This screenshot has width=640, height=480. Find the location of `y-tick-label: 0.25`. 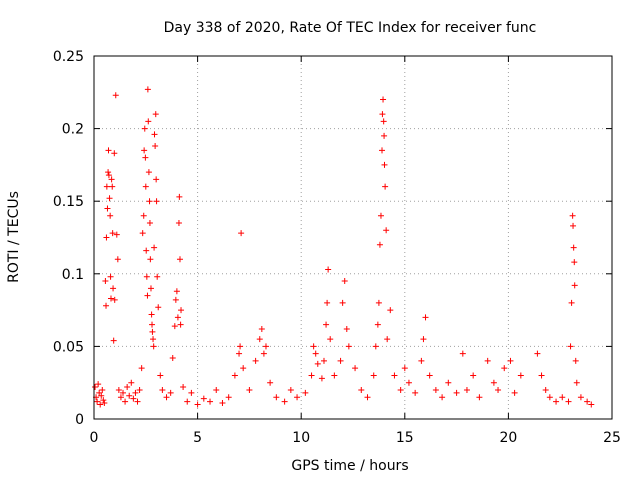

y-tick-label: 0.25 is located at coordinates (68, 57).